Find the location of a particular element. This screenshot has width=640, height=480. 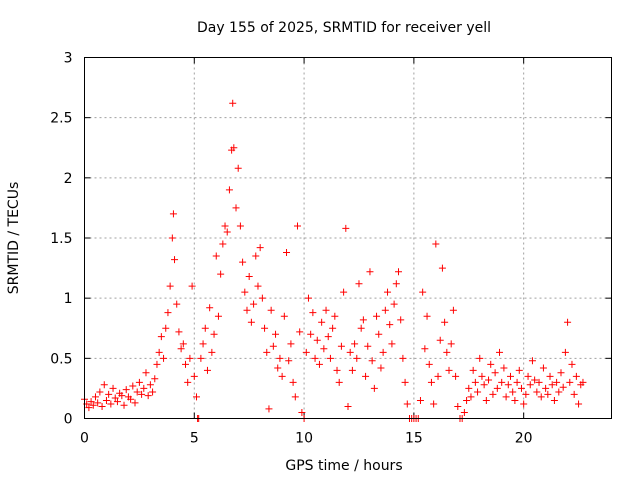

x-tick-label: 20 is located at coordinates (524, 439).